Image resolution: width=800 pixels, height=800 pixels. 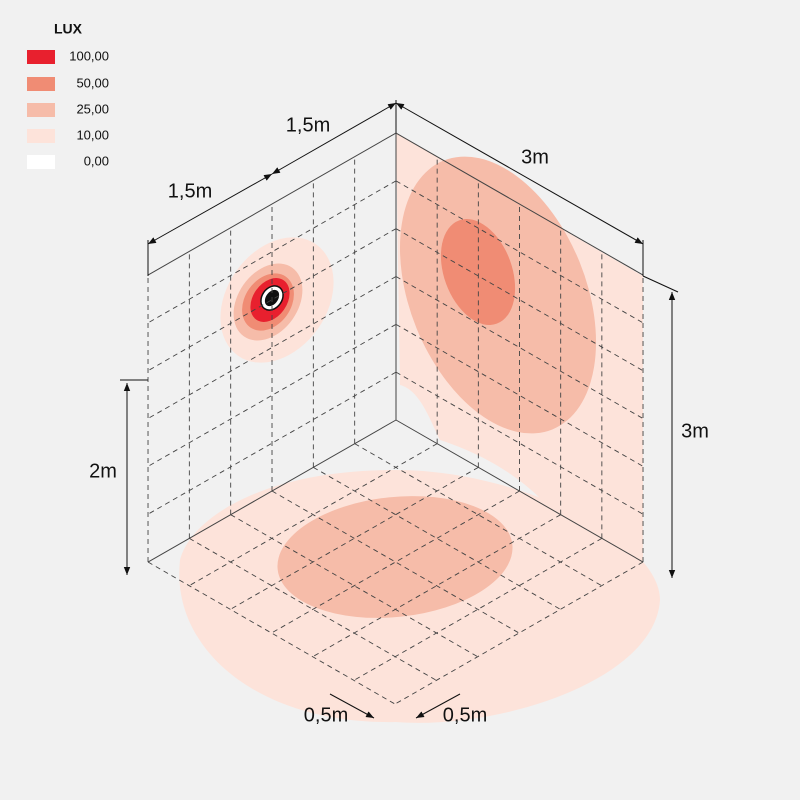 I want to click on dimension-label: 2m, so click(x=103, y=471).